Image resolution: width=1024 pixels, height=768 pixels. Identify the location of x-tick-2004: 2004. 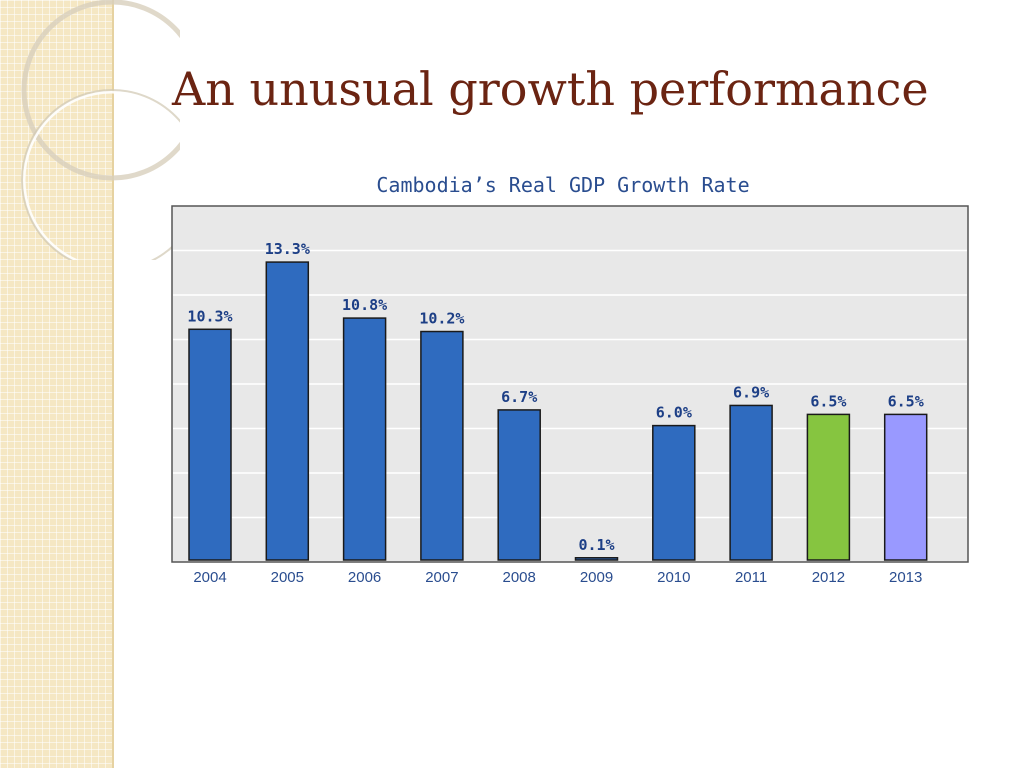
(209, 577).